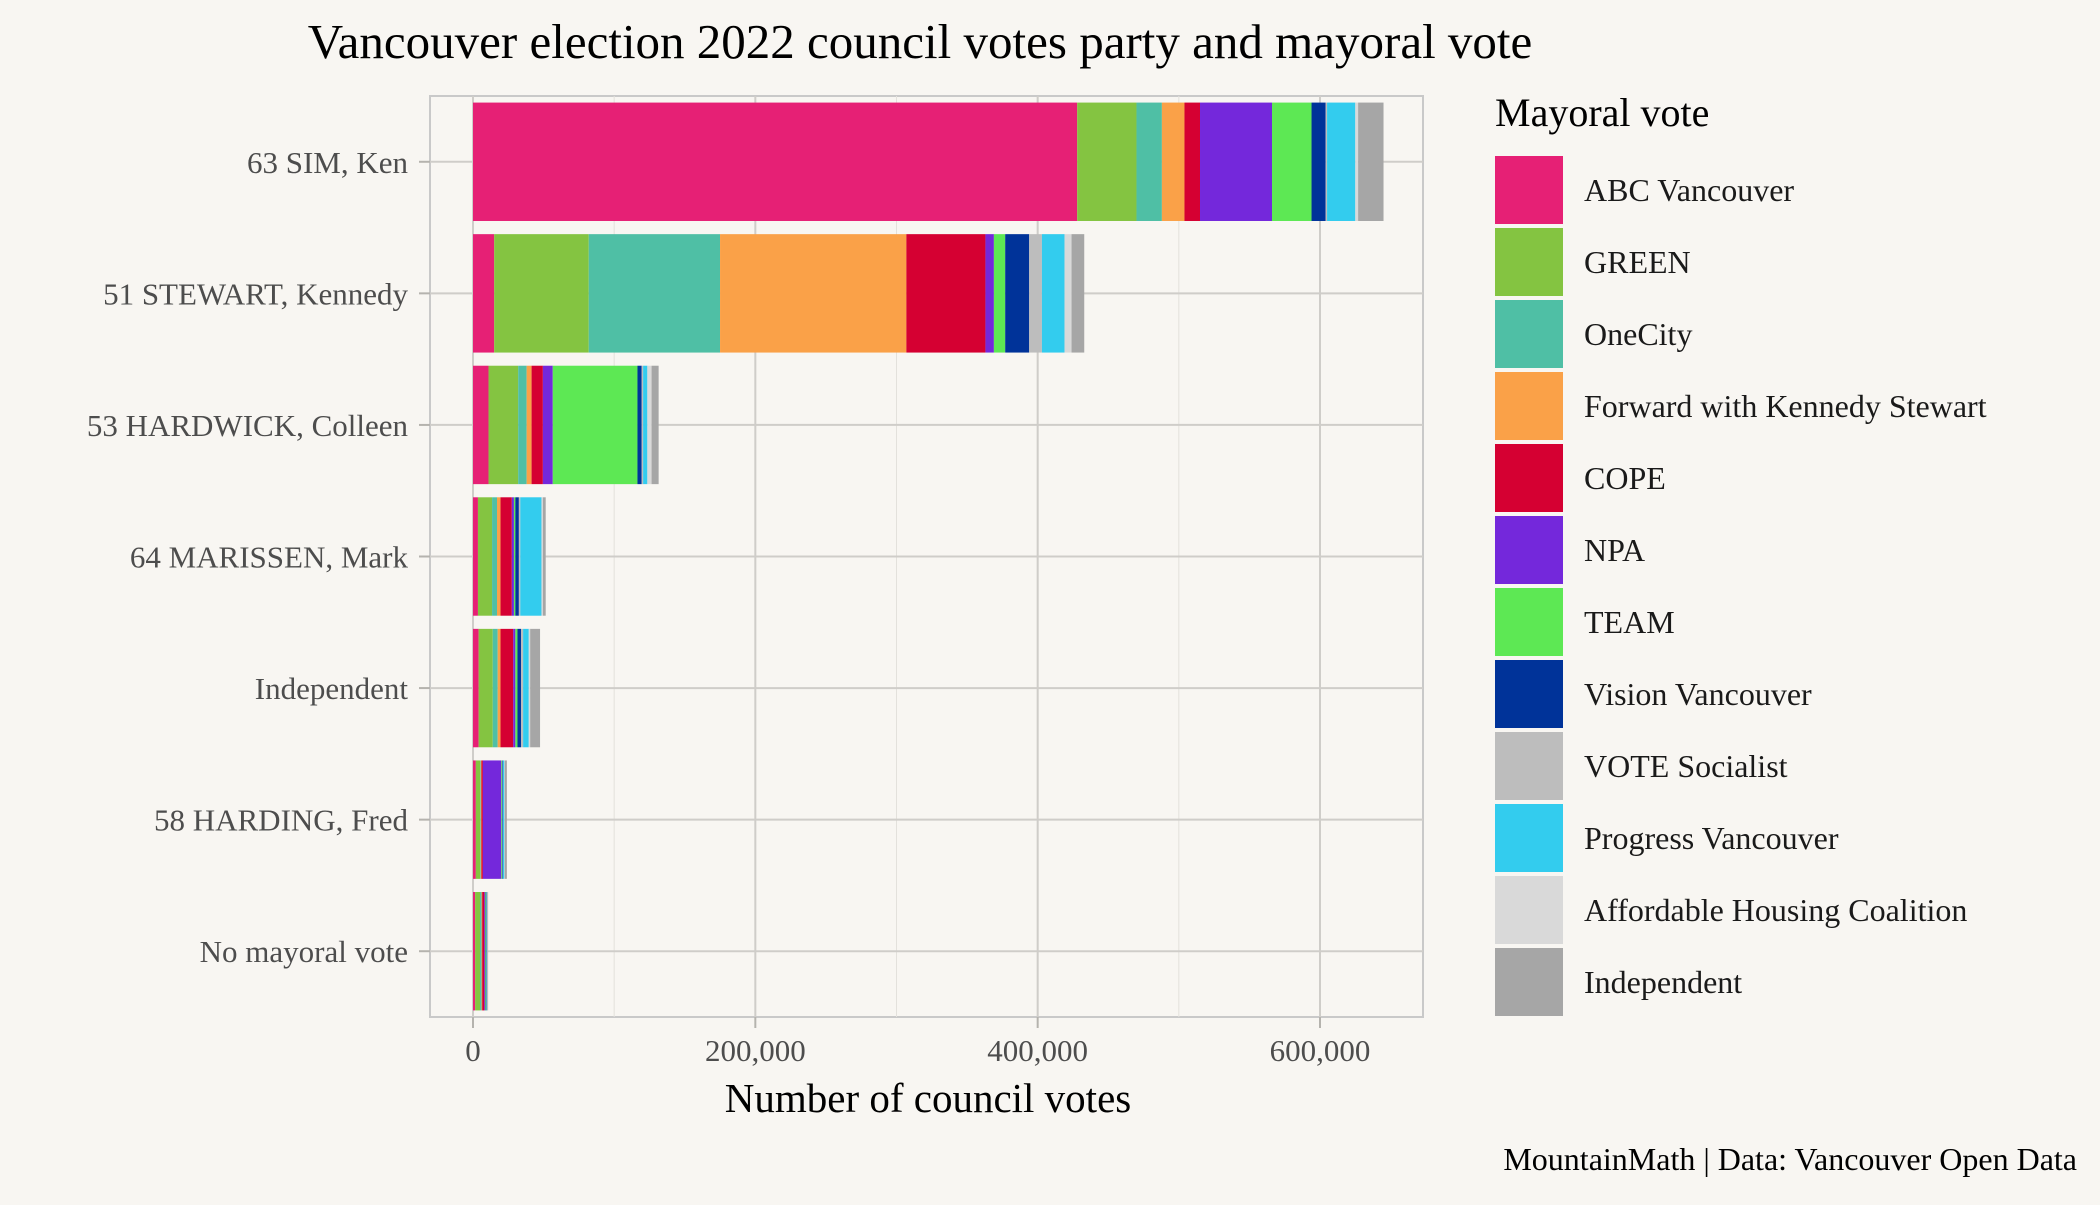 The width and height of the screenshot is (2100, 1205). What do you see at coordinates (1711, 838) in the screenshot?
I see `legend-label: Progress Vancouver` at bounding box center [1711, 838].